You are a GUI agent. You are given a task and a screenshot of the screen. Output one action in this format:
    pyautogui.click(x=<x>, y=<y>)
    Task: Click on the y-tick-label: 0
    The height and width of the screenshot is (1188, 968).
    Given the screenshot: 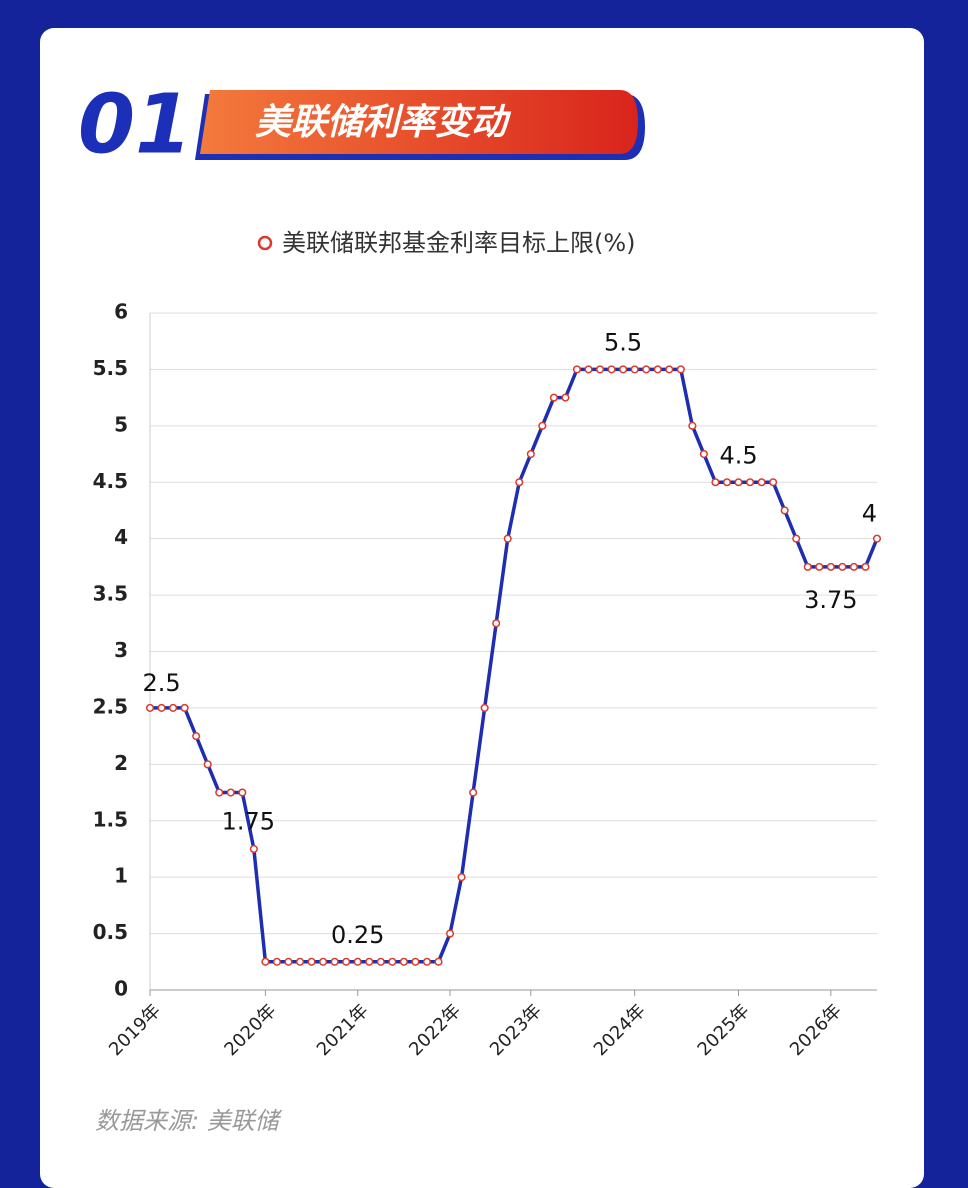 What is the action you would take?
    pyautogui.click(x=121, y=989)
    